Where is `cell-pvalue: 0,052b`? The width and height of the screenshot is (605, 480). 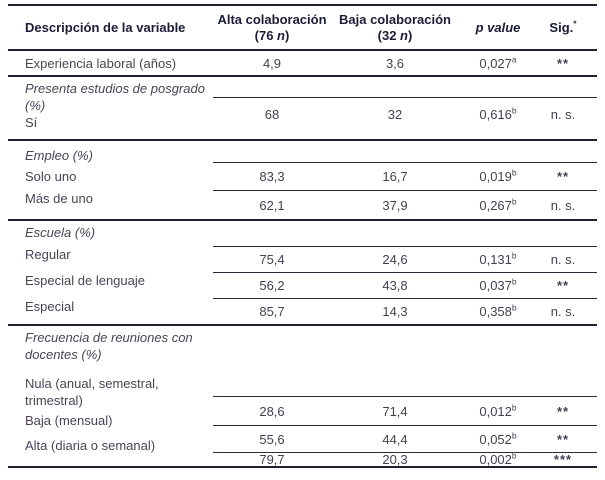
cell-pvalue: 0,052b is located at coordinates (498, 439).